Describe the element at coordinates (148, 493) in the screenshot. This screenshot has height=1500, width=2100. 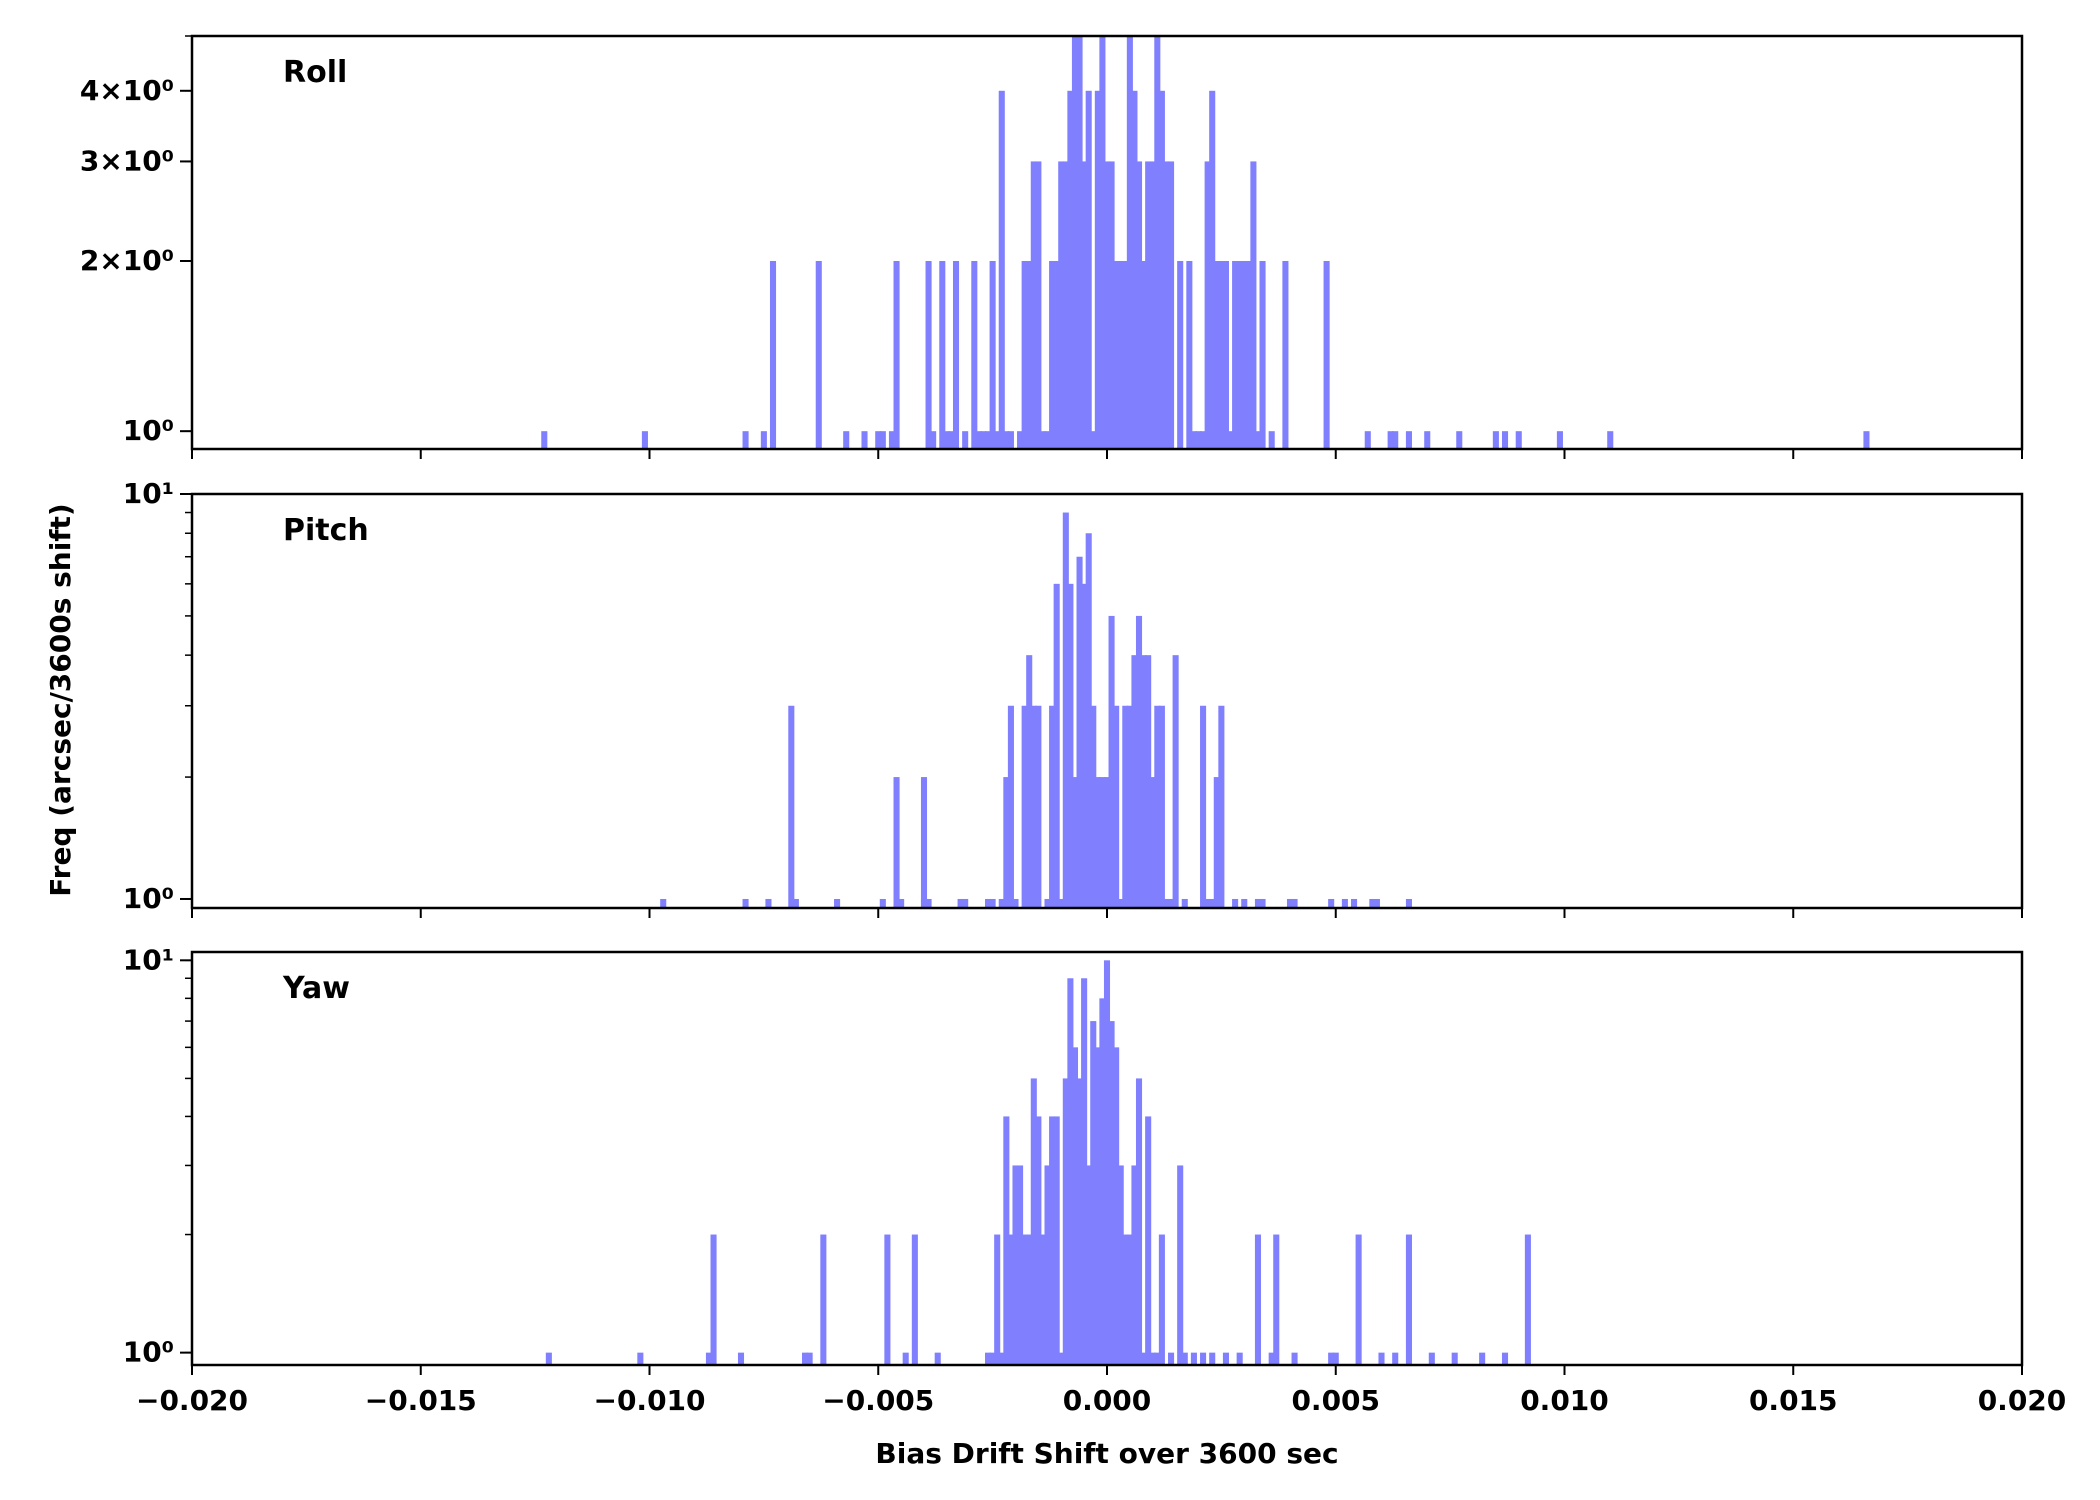
I see `y-tick-label: 10¹` at that location.